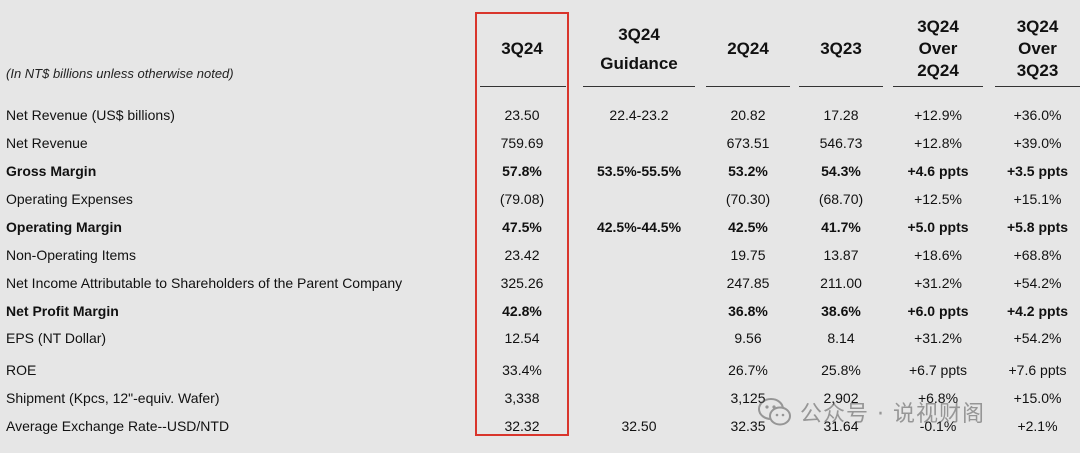 The width and height of the screenshot is (1080, 453). Describe the element at coordinates (938, 199) in the screenshot. I see `cell-over2q24: +12.5%` at that location.